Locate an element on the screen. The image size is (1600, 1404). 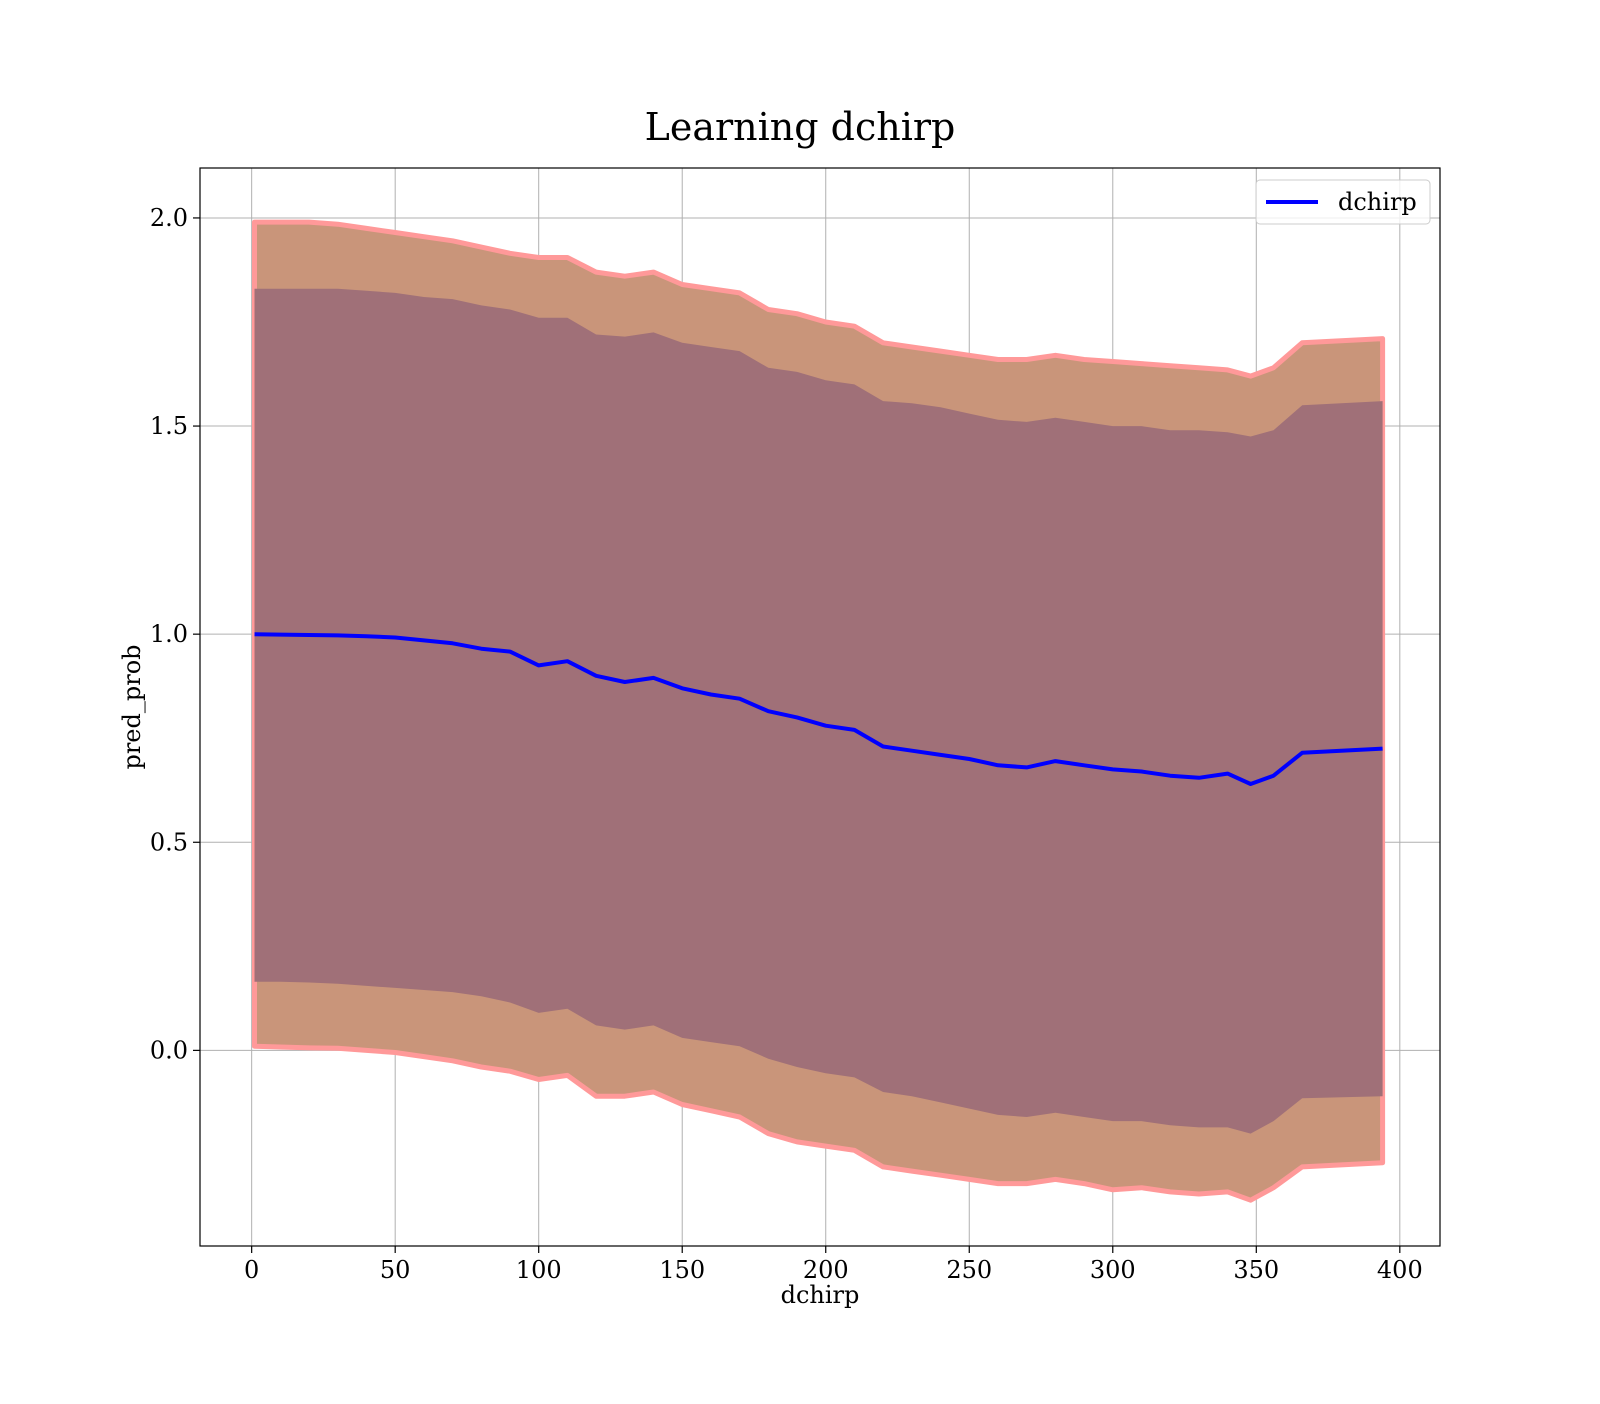
x-tick-label: 350 is located at coordinates (1256, 1270).